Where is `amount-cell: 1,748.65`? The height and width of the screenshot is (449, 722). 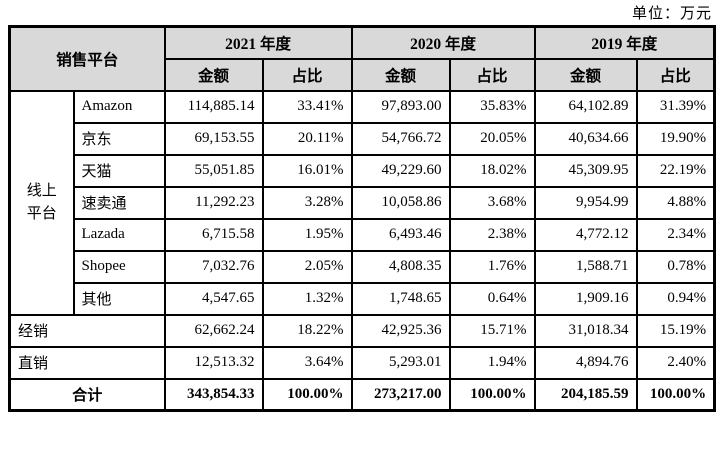 amount-cell: 1,748.65 is located at coordinates (400, 298).